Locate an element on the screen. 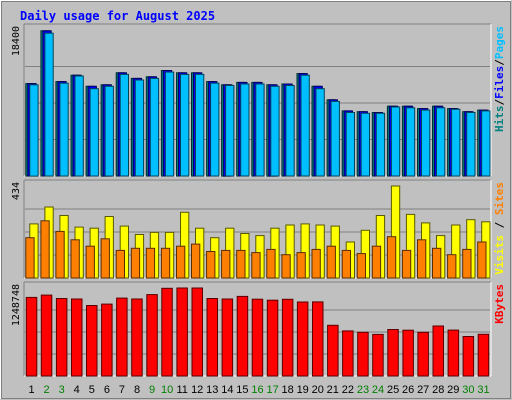  day-label-23: 23 is located at coordinates (363, 390).